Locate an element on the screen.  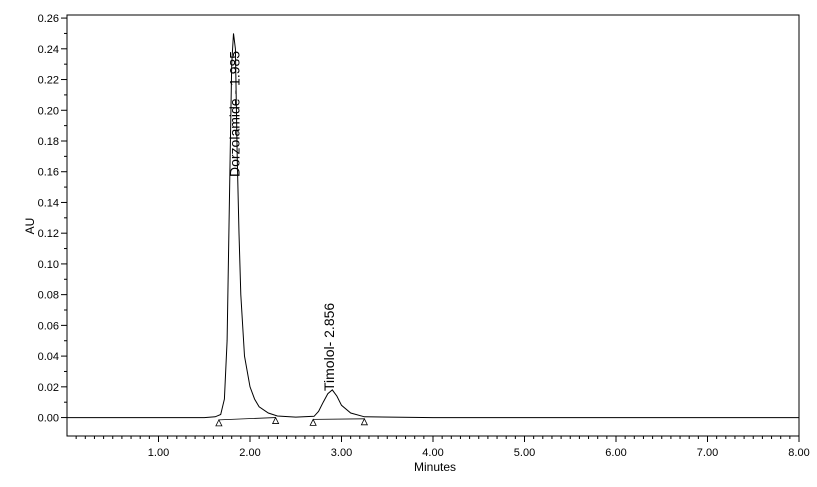
peak-label: Timolol- 2.856 is located at coordinates (329, 347).